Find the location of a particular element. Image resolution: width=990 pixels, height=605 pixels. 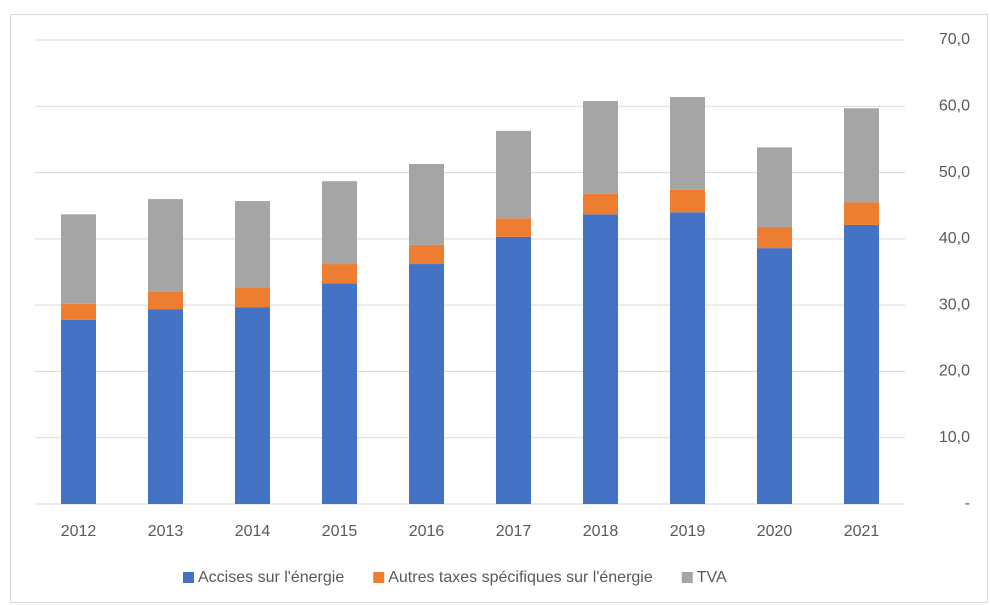

y-tick-label: 30,0 is located at coordinates (954, 304).